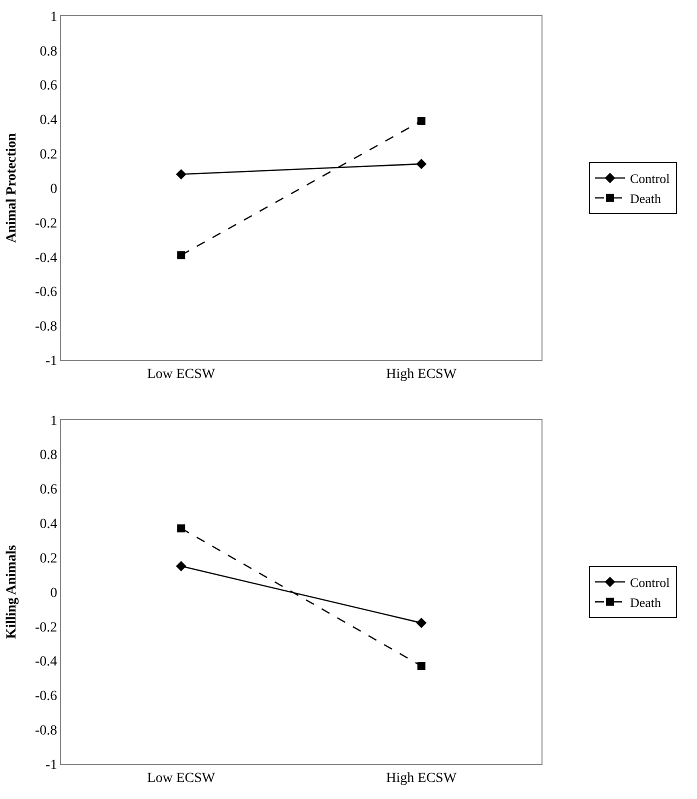 The height and width of the screenshot is (799, 697). What do you see at coordinates (12, 591) in the screenshot?
I see `y-axis-title: Killing Animals` at bounding box center [12, 591].